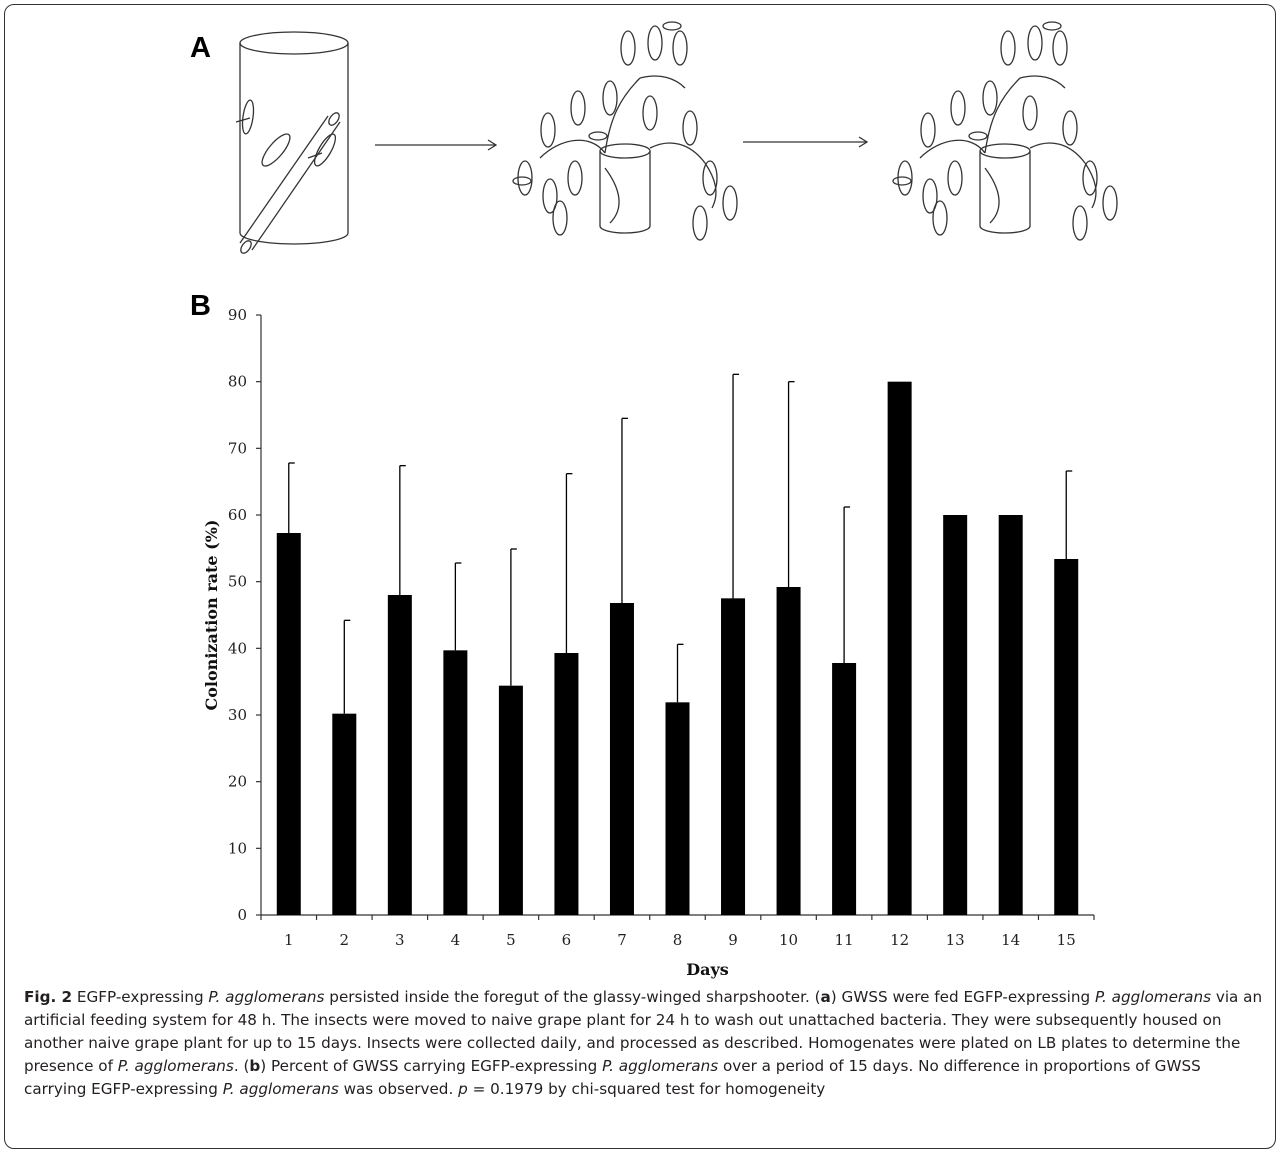 The width and height of the screenshot is (1282, 1155). What do you see at coordinates (200, 306) in the screenshot?
I see `panel-b-label: B` at bounding box center [200, 306].